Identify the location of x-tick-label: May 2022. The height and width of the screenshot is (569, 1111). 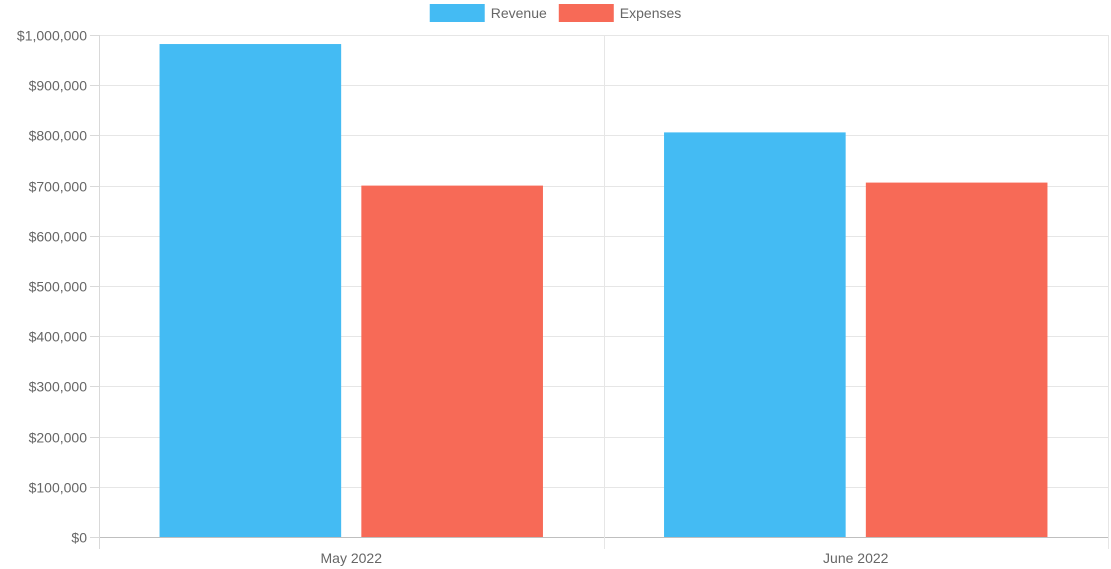
(352, 558).